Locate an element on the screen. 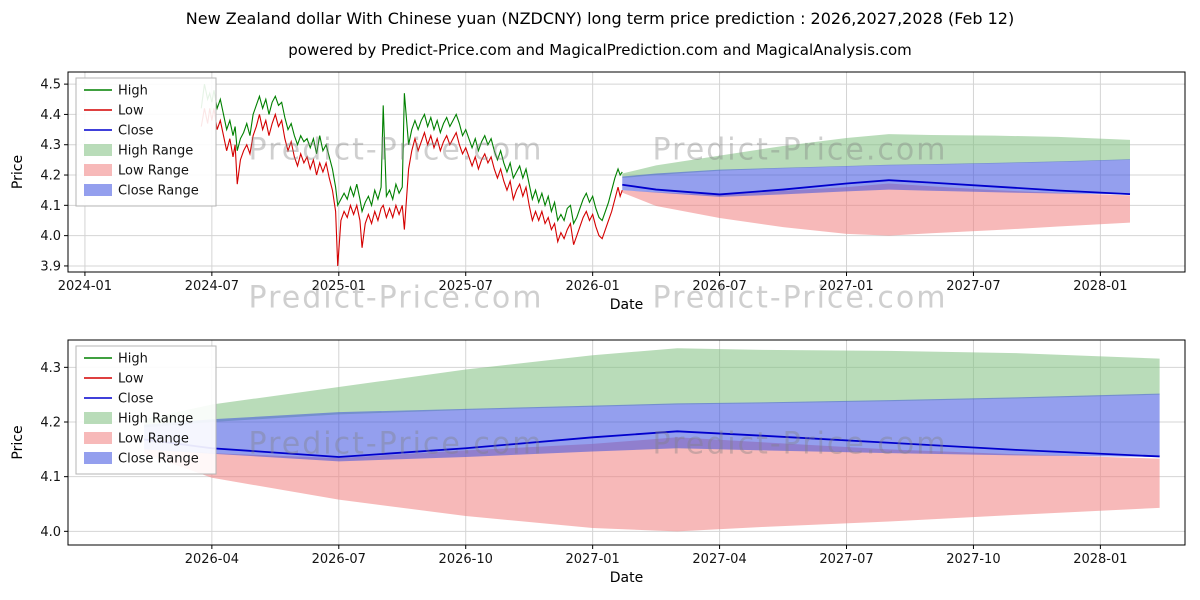 Image resolution: width=1200 pixels, height=600 pixels. low-line is located at coordinates (411, 187).